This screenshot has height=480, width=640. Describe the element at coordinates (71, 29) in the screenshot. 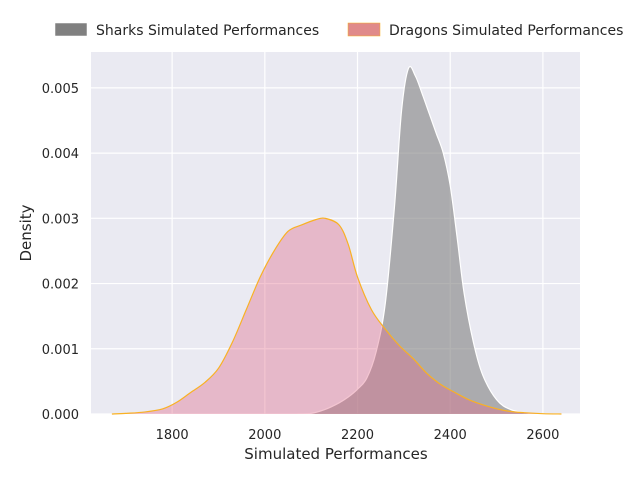

I see `legend-swatch-sharks` at that location.